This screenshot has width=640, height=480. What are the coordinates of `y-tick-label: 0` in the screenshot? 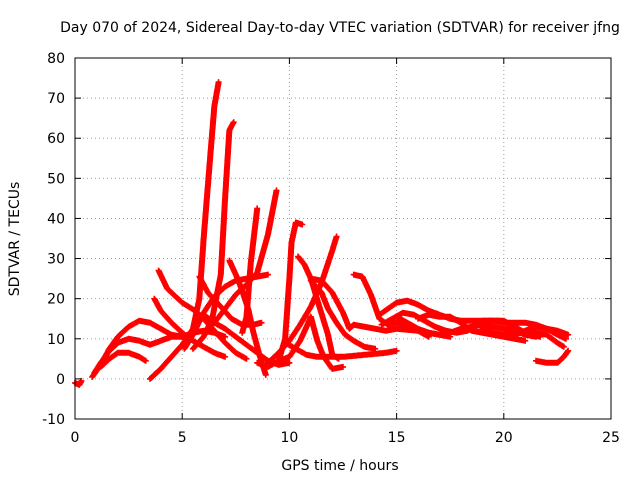 It's located at (60, 380).